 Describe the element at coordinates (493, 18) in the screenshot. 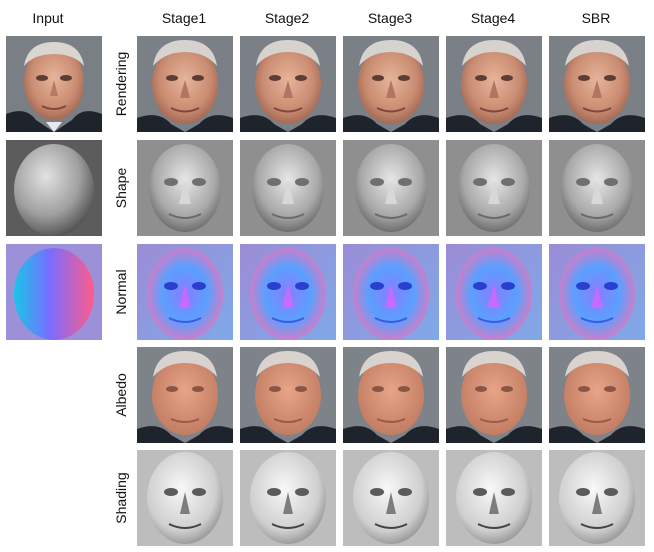

I see `column-header-stage4: Stage4` at that location.